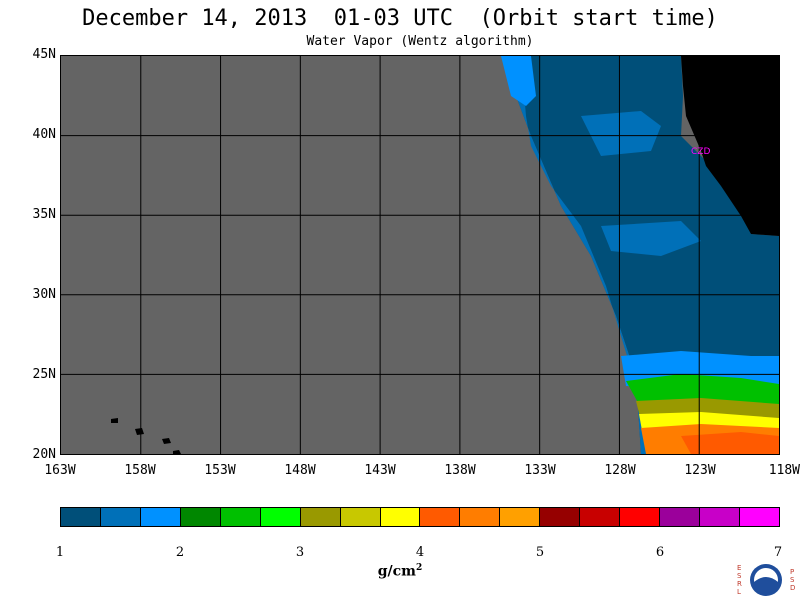 This screenshot has width=800, height=602. Describe the element at coordinates (146, 436) in the screenshot. I see `hawaii-islands` at that location.